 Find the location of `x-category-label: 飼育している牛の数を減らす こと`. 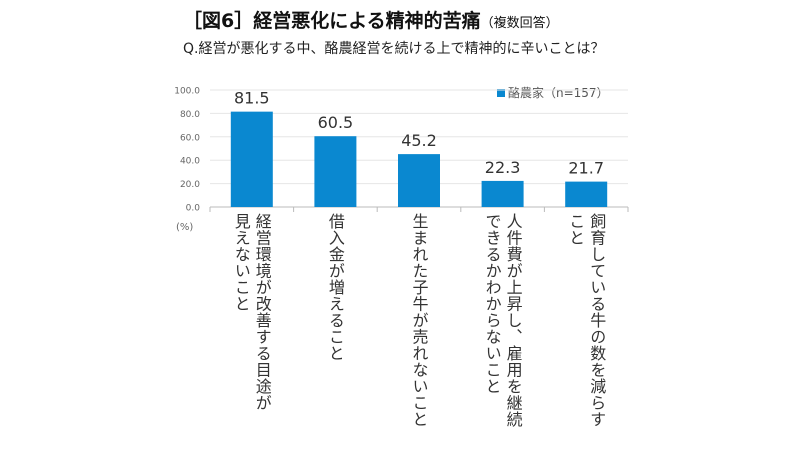

x-category-label: 飼育している牛の数を減らす こと is located at coordinates (586, 320).